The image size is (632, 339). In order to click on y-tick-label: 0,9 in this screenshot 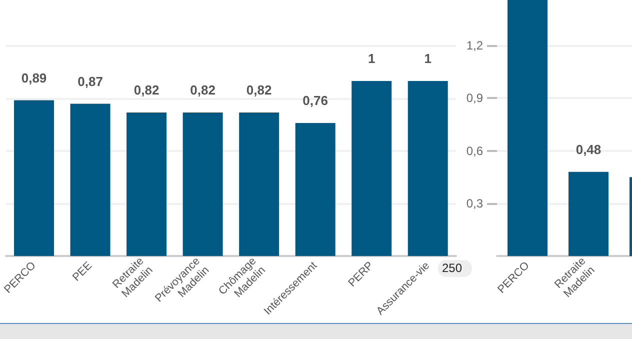, I will do `click(475, 98)`.